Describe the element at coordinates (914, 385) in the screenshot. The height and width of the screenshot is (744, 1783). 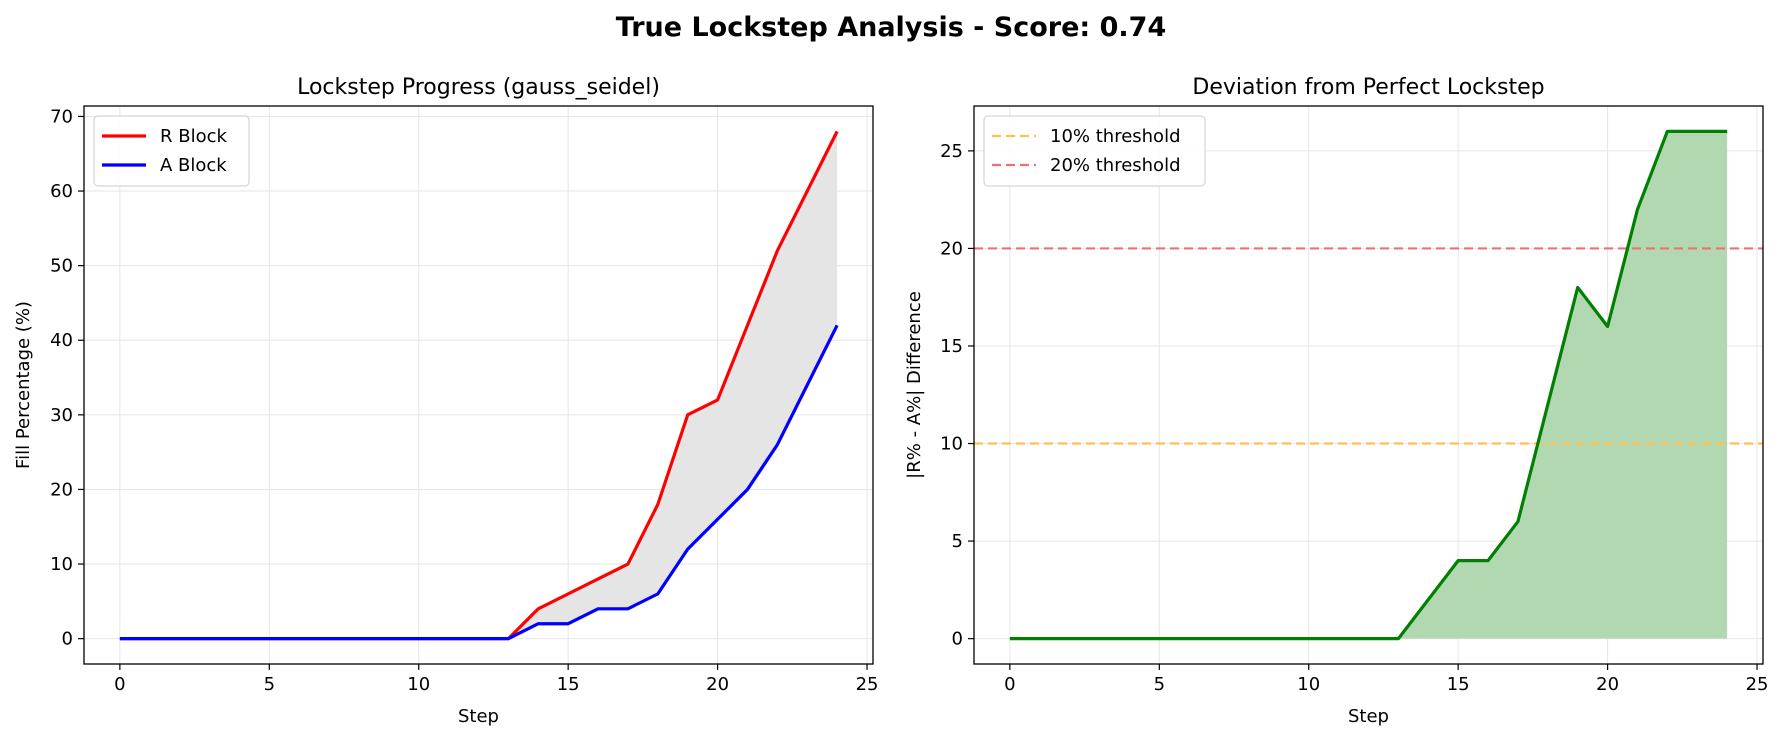
I see `y-axis-label: |R% - A%| Difference` at that location.